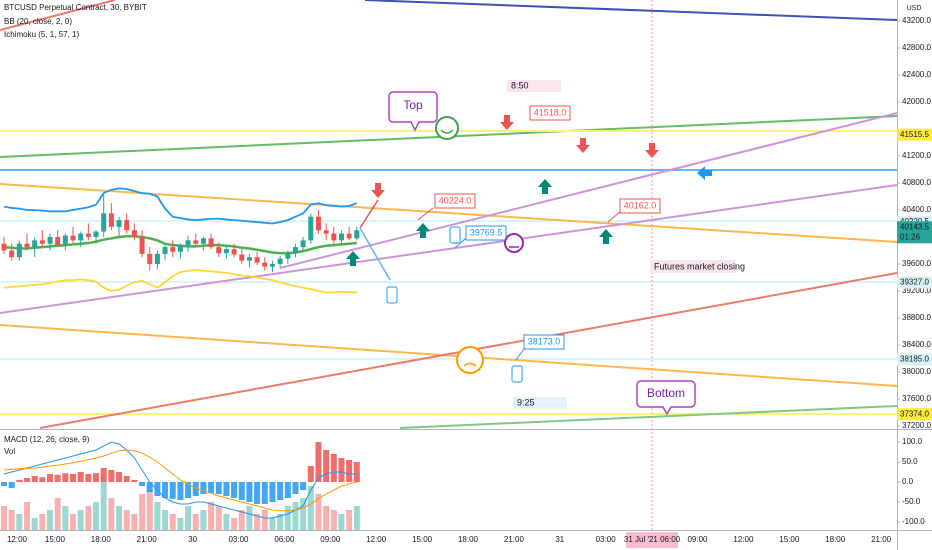 The image size is (932, 550). I want to click on projection-line, so click(369, 214).